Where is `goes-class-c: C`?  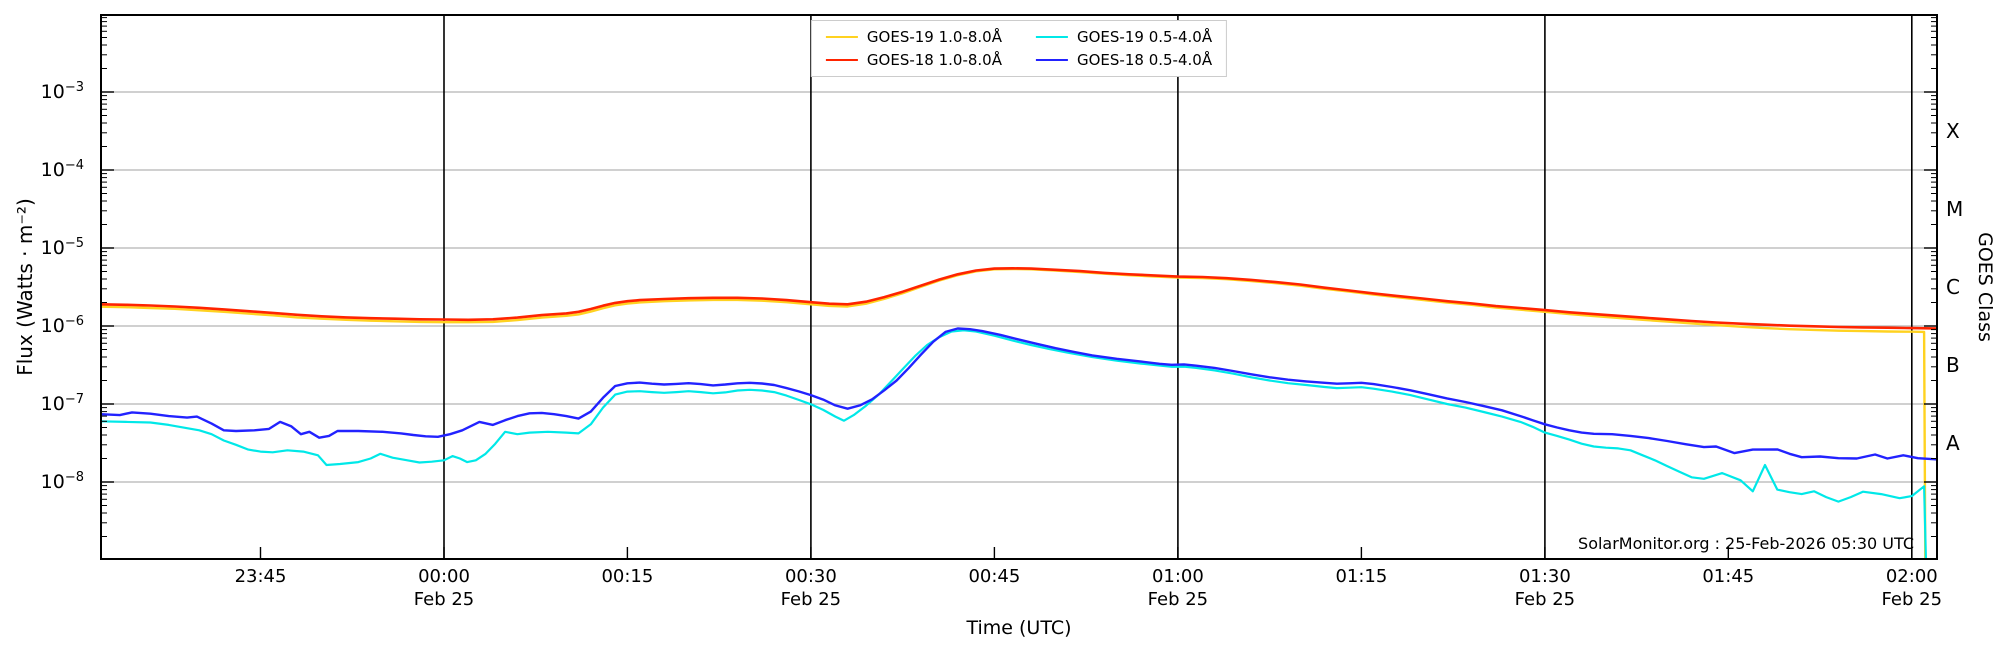 goes-class-c: C is located at coordinates (1953, 287).